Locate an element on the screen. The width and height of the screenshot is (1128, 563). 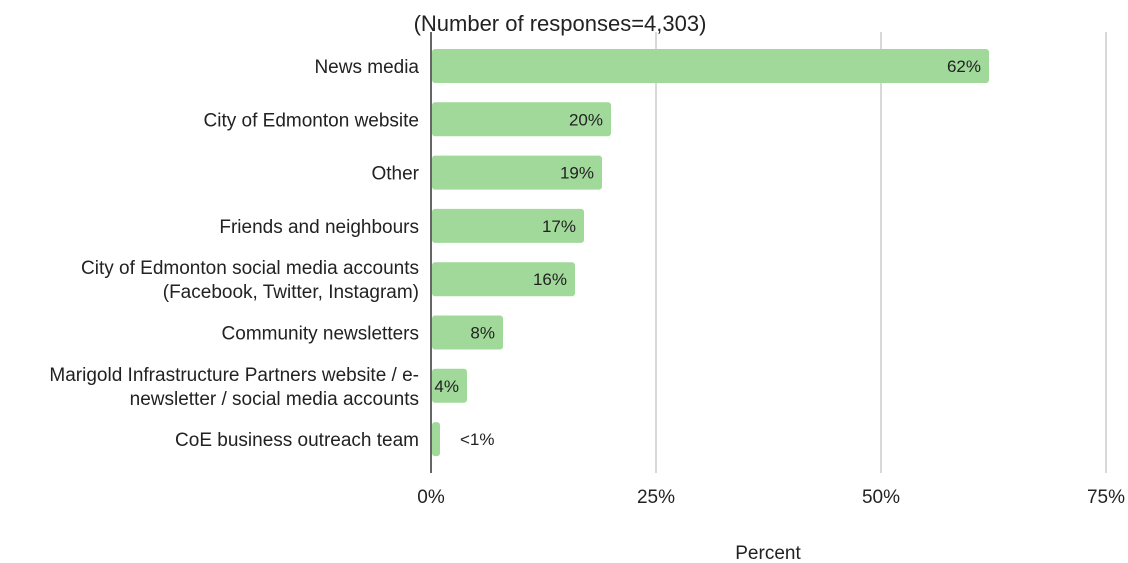
category-label: City of Edmonton website is located at coordinates (311, 120).